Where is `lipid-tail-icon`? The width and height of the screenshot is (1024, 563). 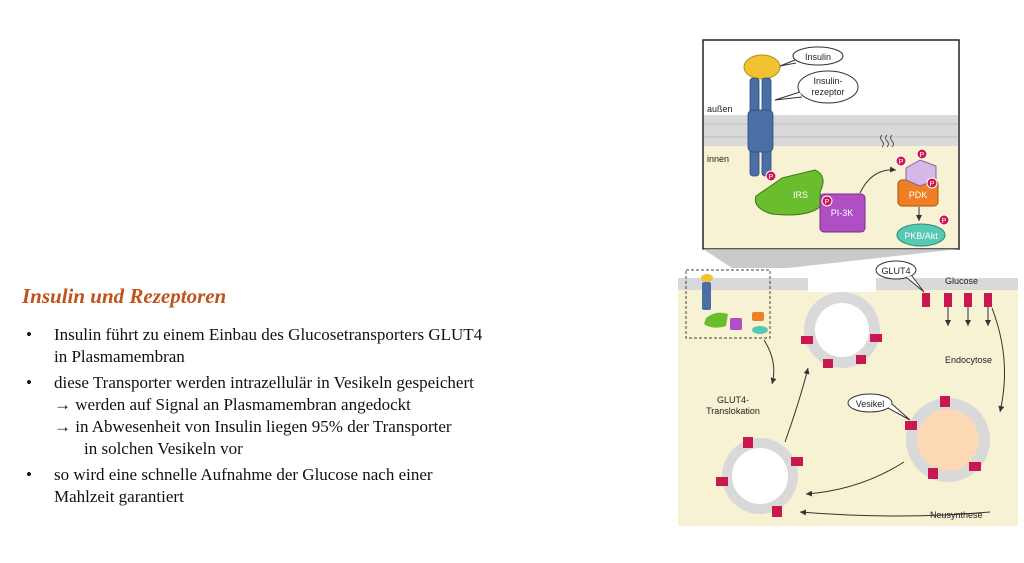 lipid-tail-icon is located at coordinates (887, 141).